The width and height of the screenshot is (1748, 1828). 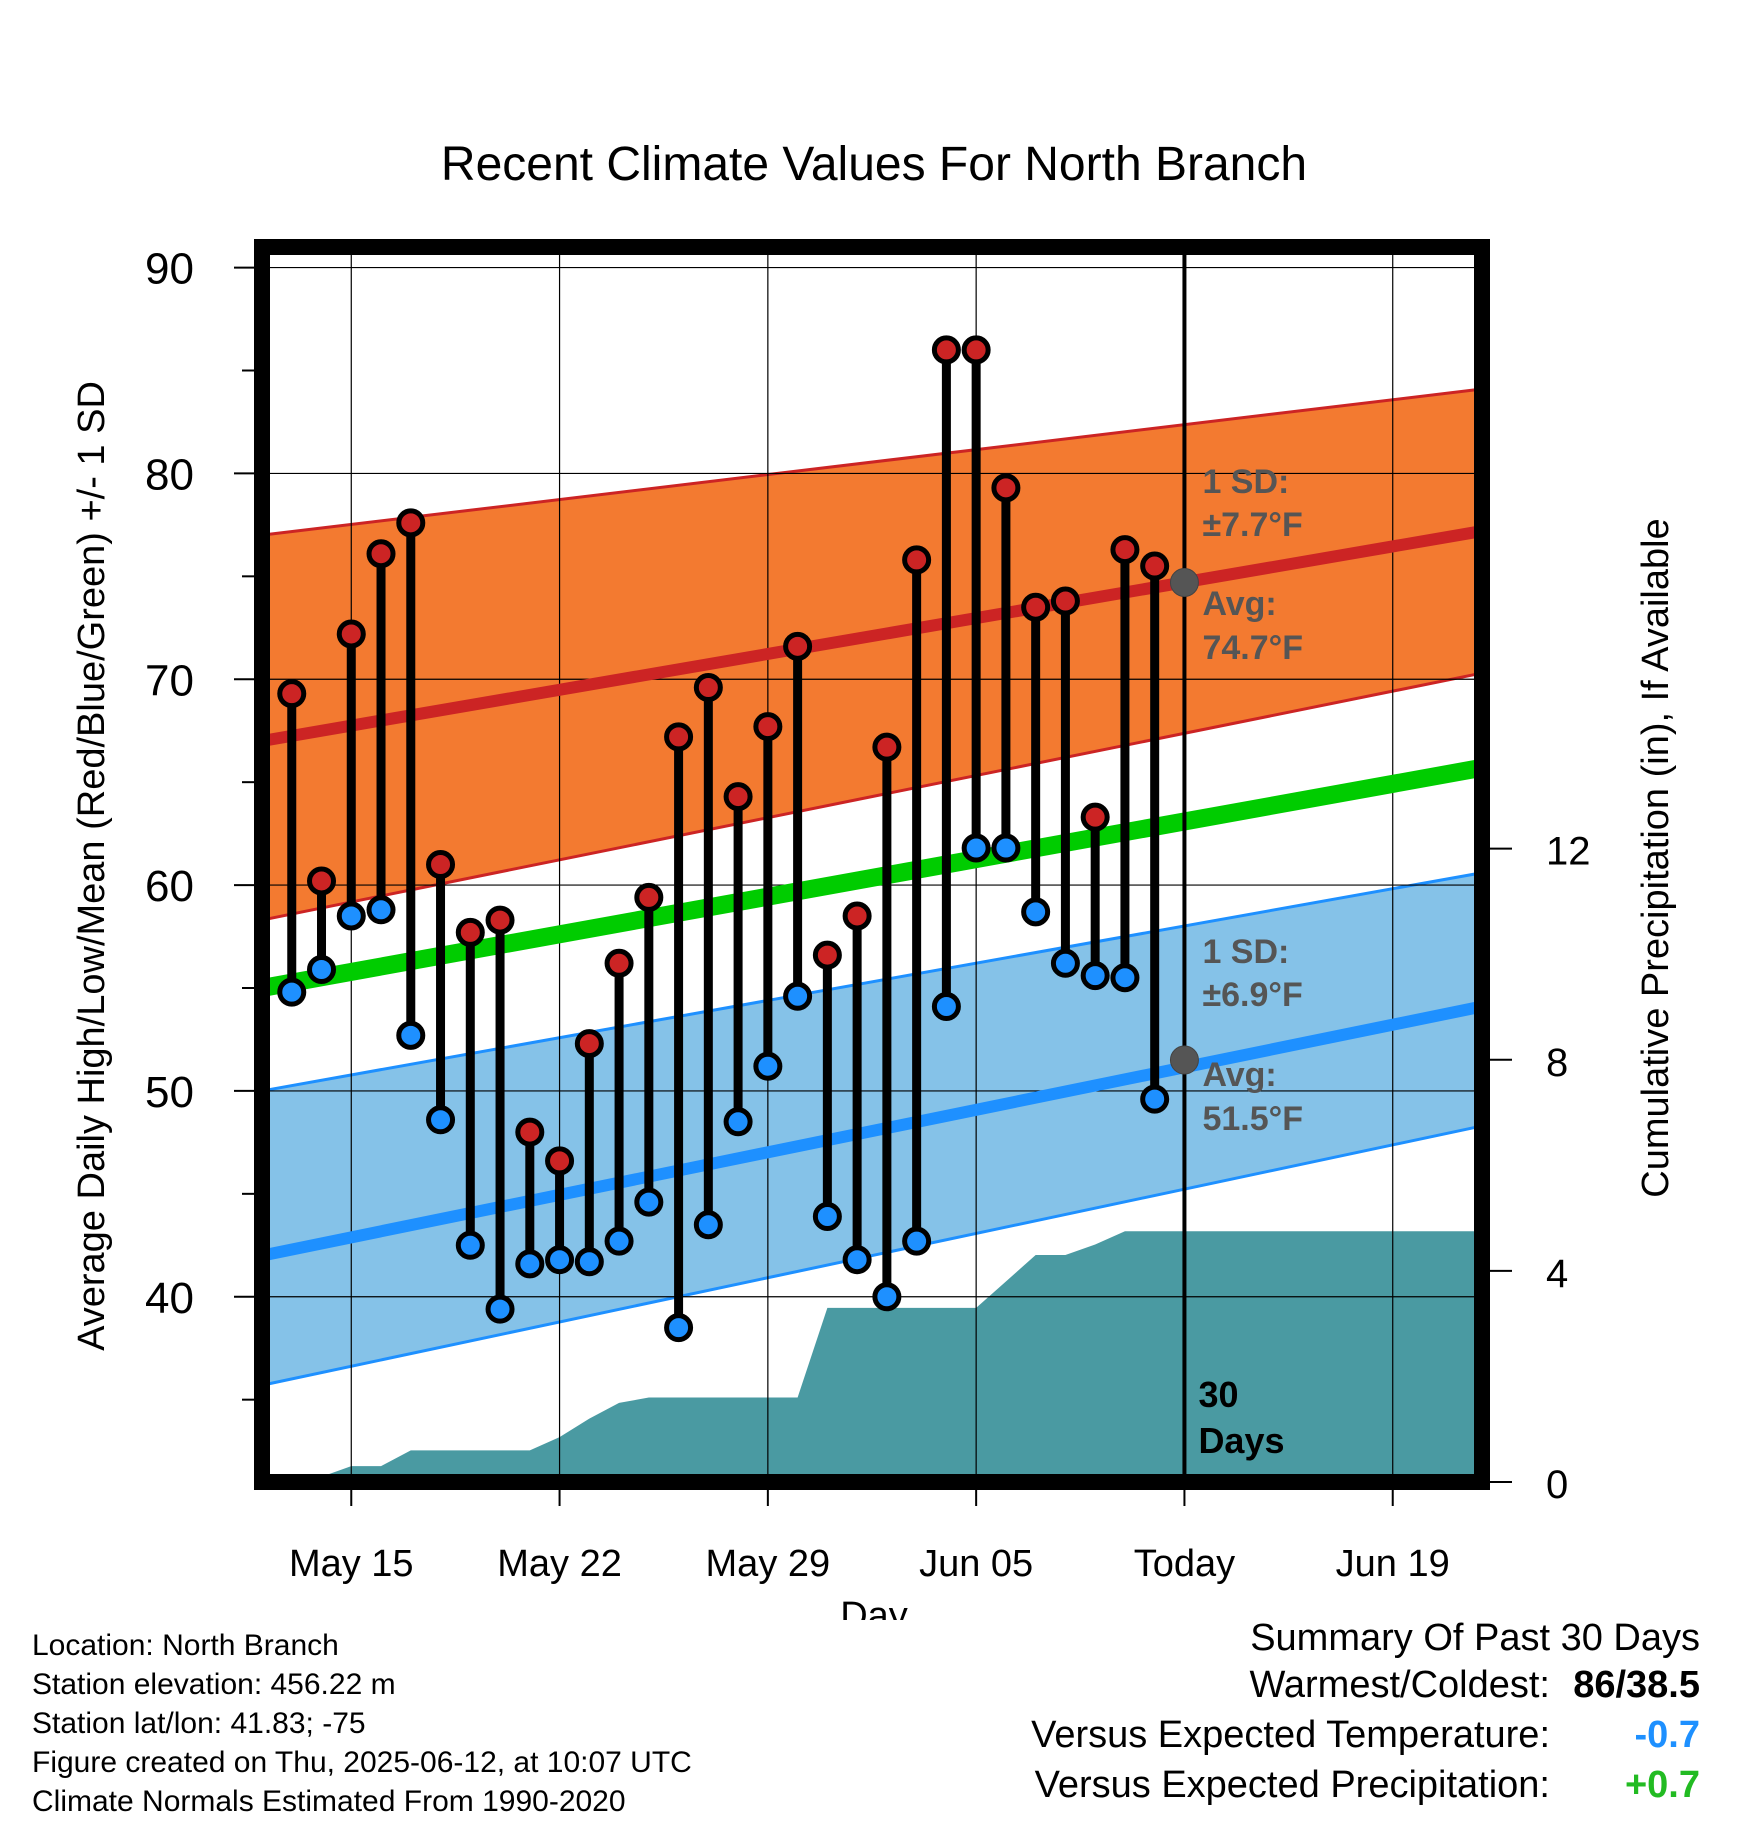 I want to click on x-axis-label: Day, so click(x=874, y=1607).